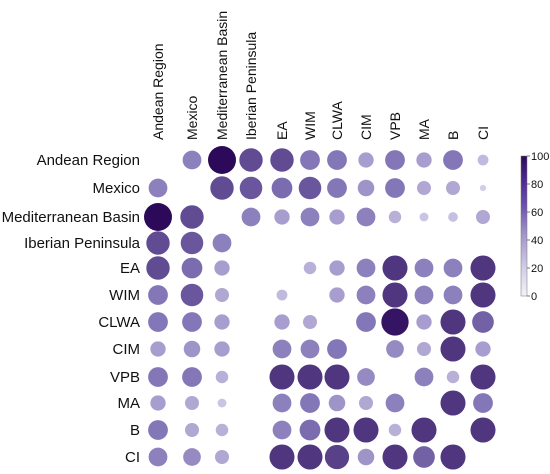 This screenshot has height=474, width=550. What do you see at coordinates (337, 430) in the screenshot?
I see `dot-b-clwa` at bounding box center [337, 430].